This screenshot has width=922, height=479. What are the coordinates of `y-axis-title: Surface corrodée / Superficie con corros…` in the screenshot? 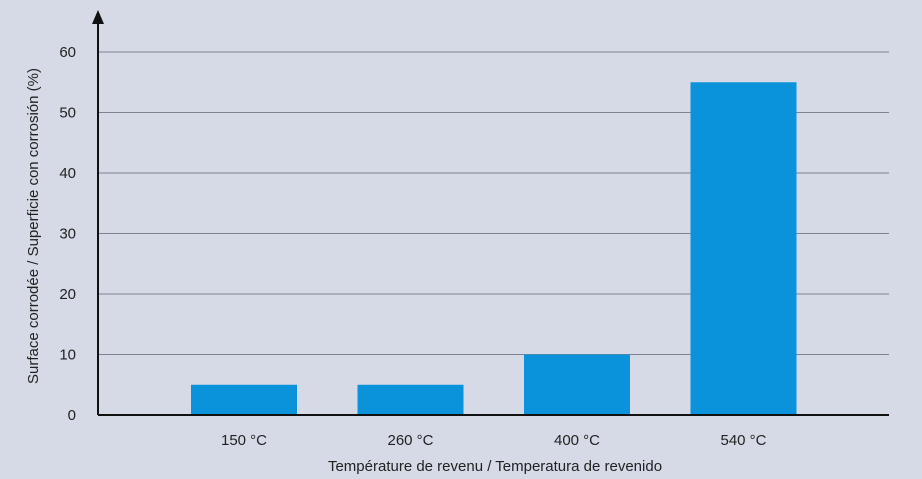 It's located at (33, 226).